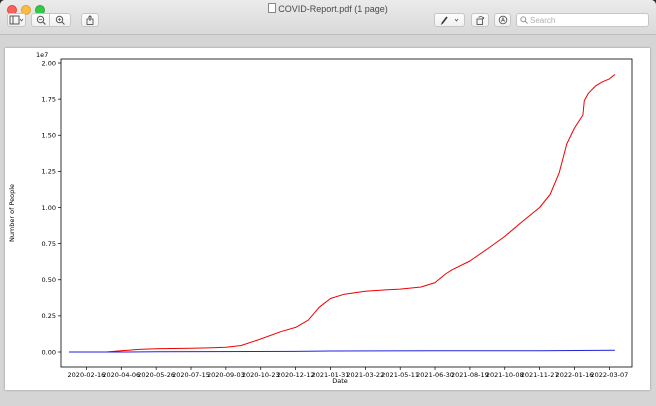  What do you see at coordinates (470, 375) in the screenshot?
I see `x-tick-label: 2021-08-19` at bounding box center [470, 375].